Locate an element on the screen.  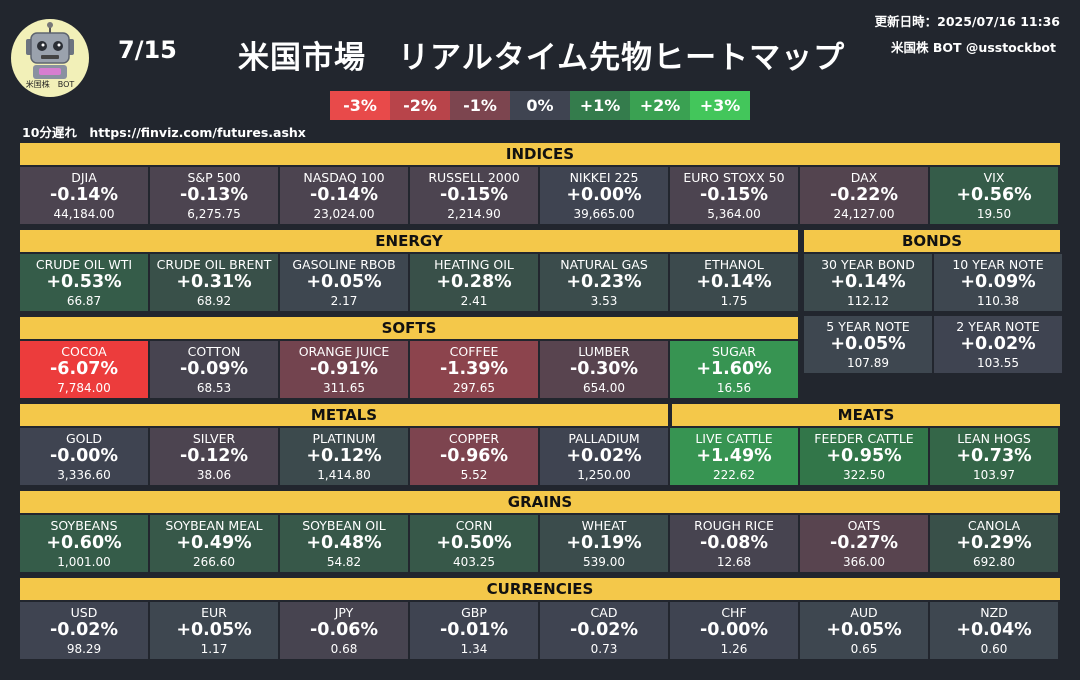
tile-change: -0.22% is located at coordinates (864, 195).